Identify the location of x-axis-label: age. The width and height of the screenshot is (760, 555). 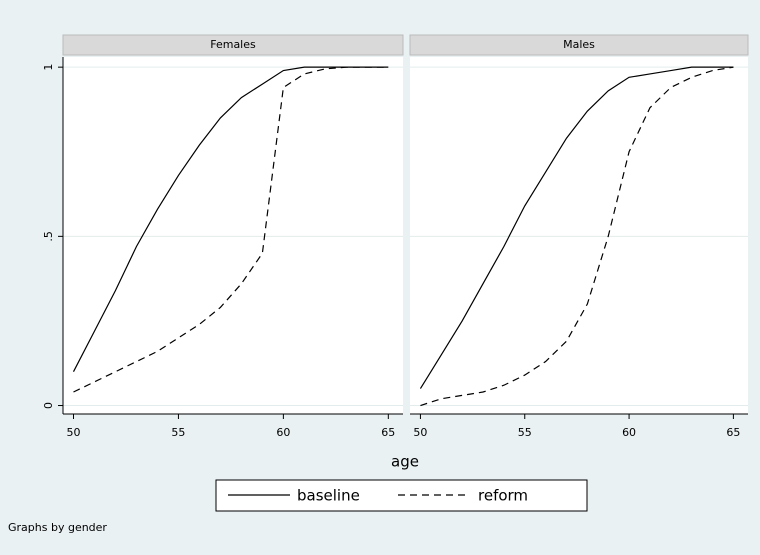
(405, 462).